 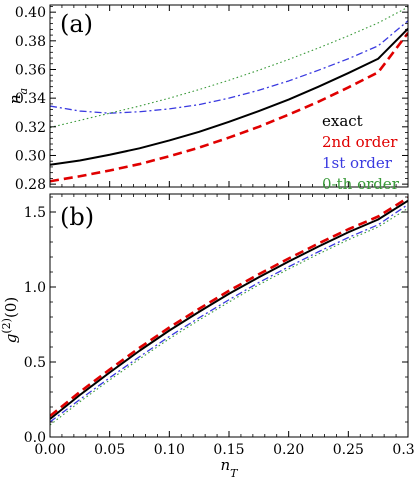 What do you see at coordinates (169, 450) in the screenshot?
I see `x-tick-label: 0.10` at bounding box center [169, 450].